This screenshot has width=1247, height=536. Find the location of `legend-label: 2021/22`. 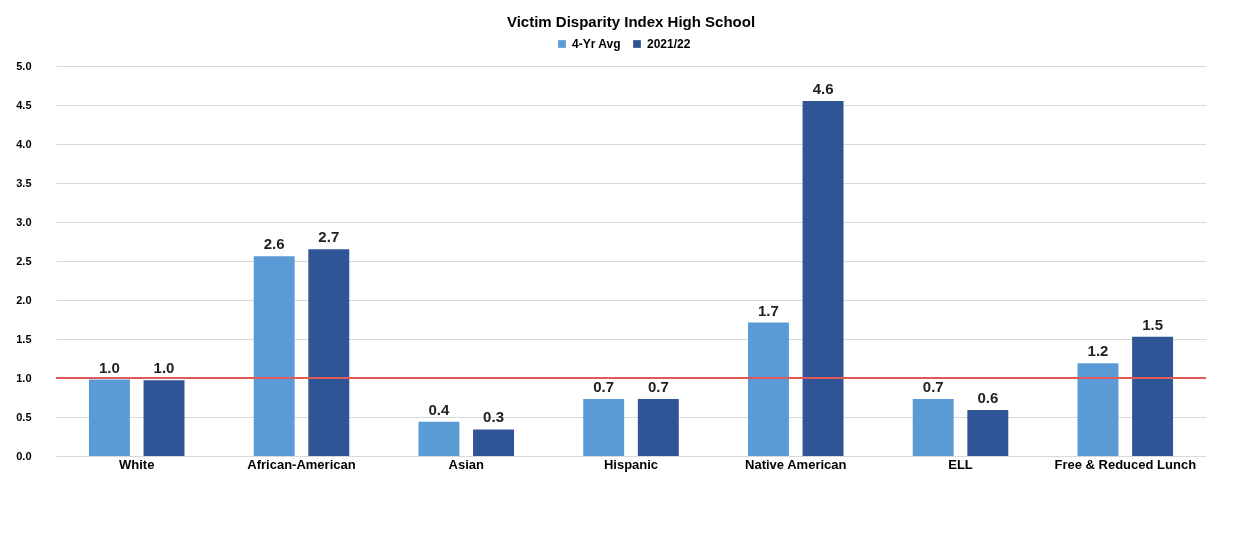

legend-label: 2021/22 is located at coordinates (669, 44).